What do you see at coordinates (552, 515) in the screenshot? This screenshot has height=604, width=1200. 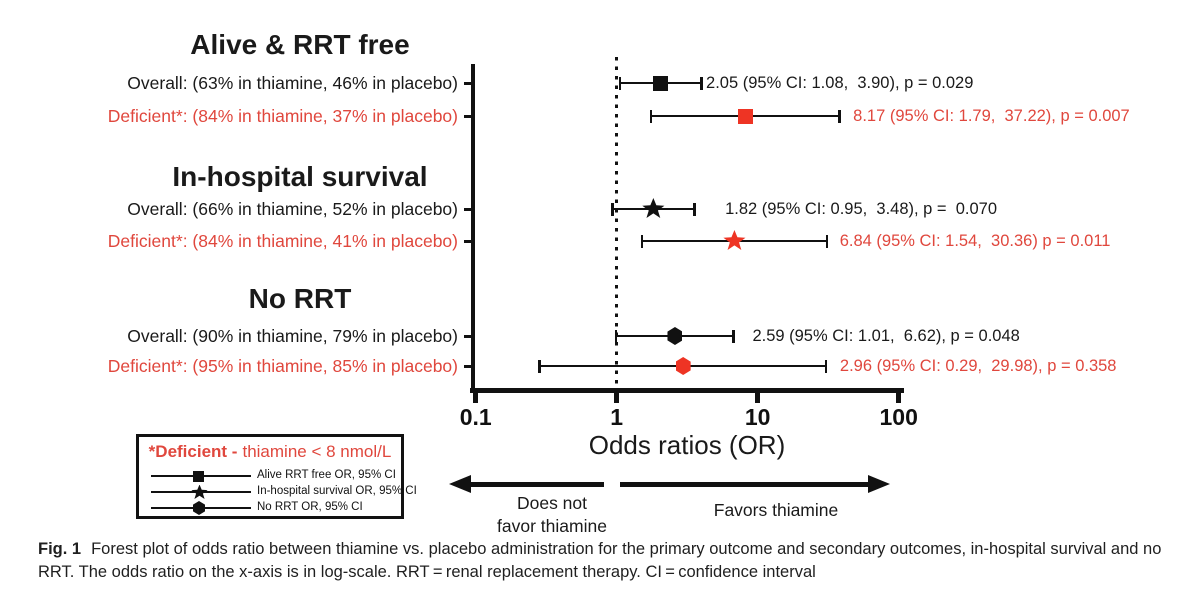 I see `left-direction-label: Does not favor thiamine` at bounding box center [552, 515].